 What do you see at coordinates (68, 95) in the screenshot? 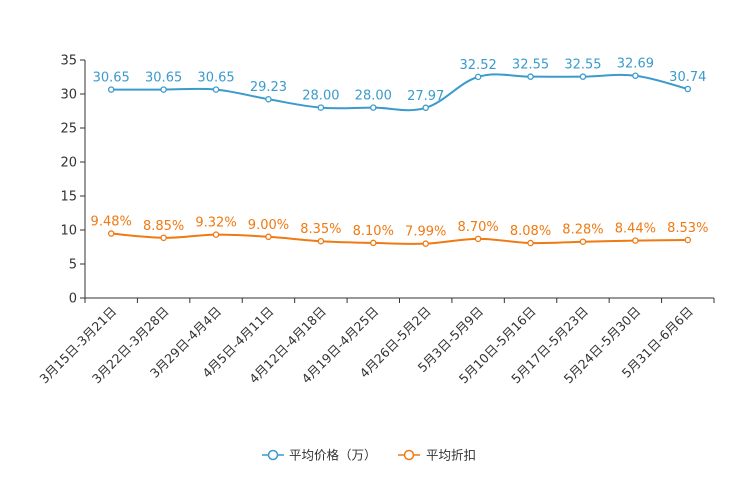
I see `y-tick-label: 30` at bounding box center [68, 95].